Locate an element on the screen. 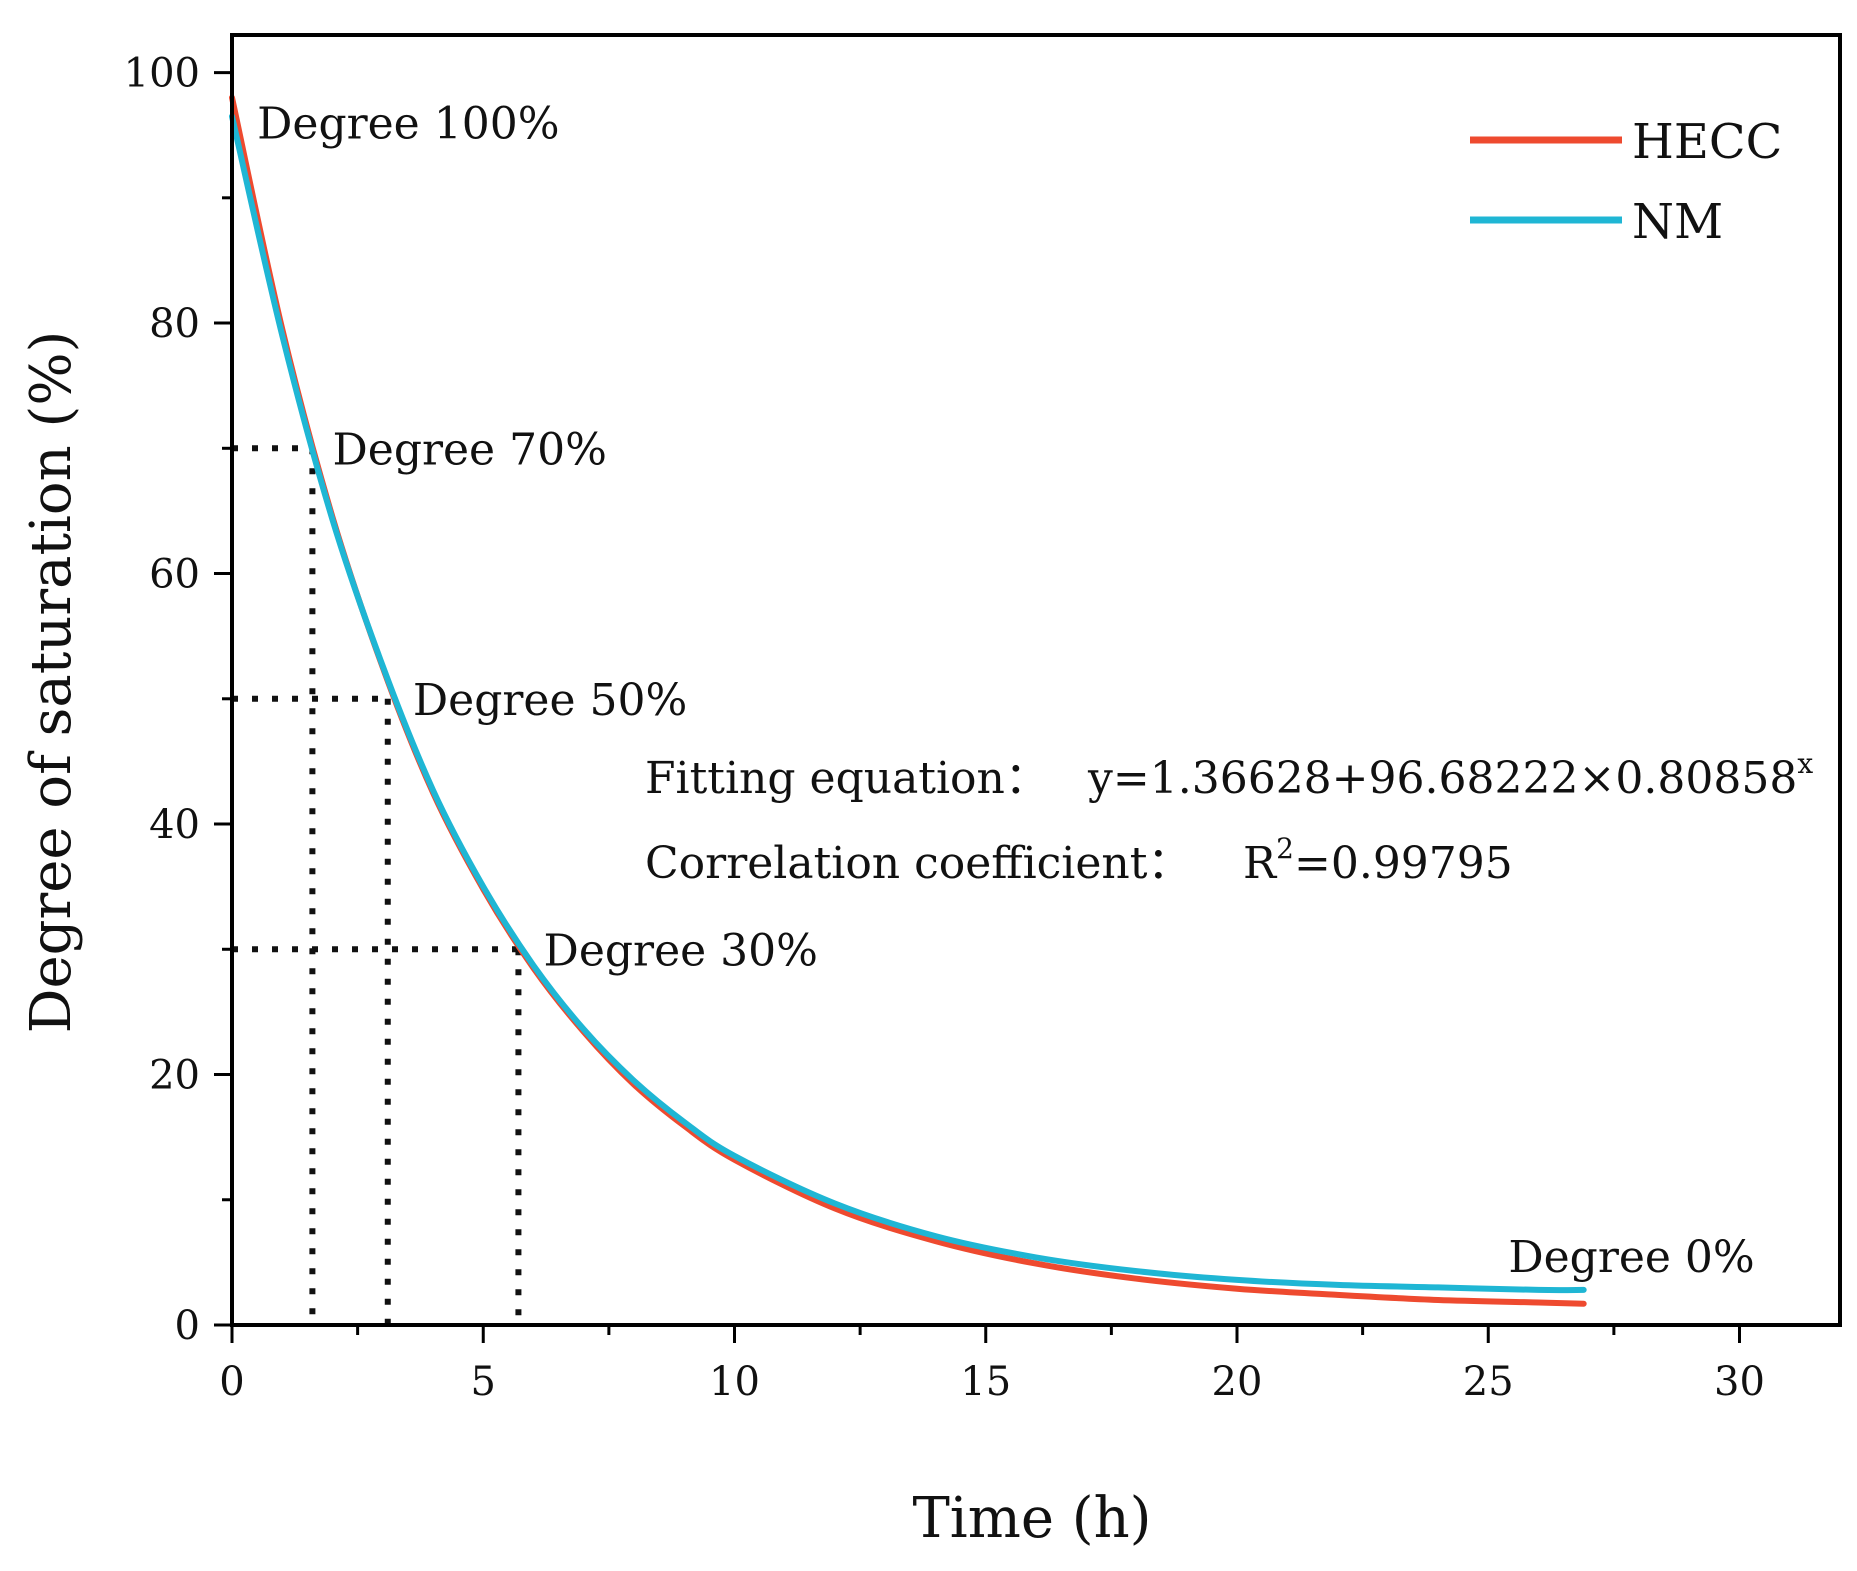 The width and height of the screenshot is (1857, 1571). annotation-degree-0-: Degree 0% is located at coordinates (1631, 1257).